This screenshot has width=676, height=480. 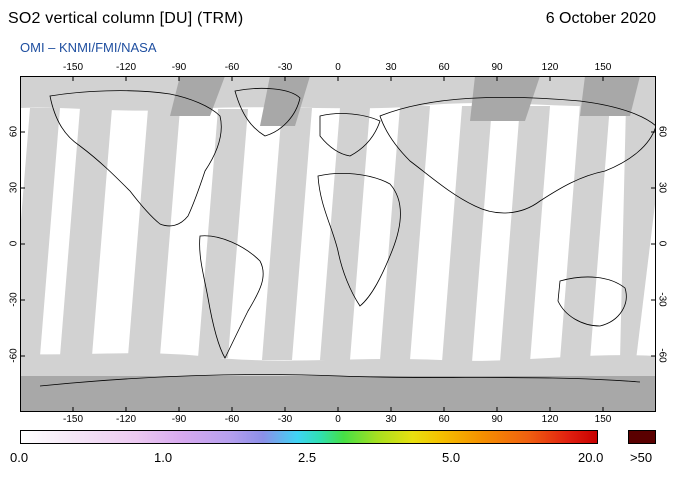 What do you see at coordinates (232, 419) in the screenshot?
I see `lon-tick-label-bottom: -60` at bounding box center [232, 419].